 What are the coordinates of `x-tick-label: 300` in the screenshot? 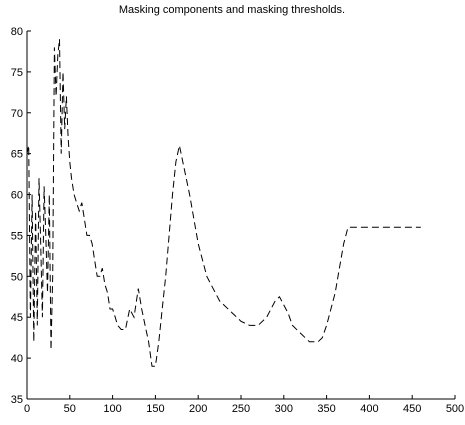 It's located at (284, 409).